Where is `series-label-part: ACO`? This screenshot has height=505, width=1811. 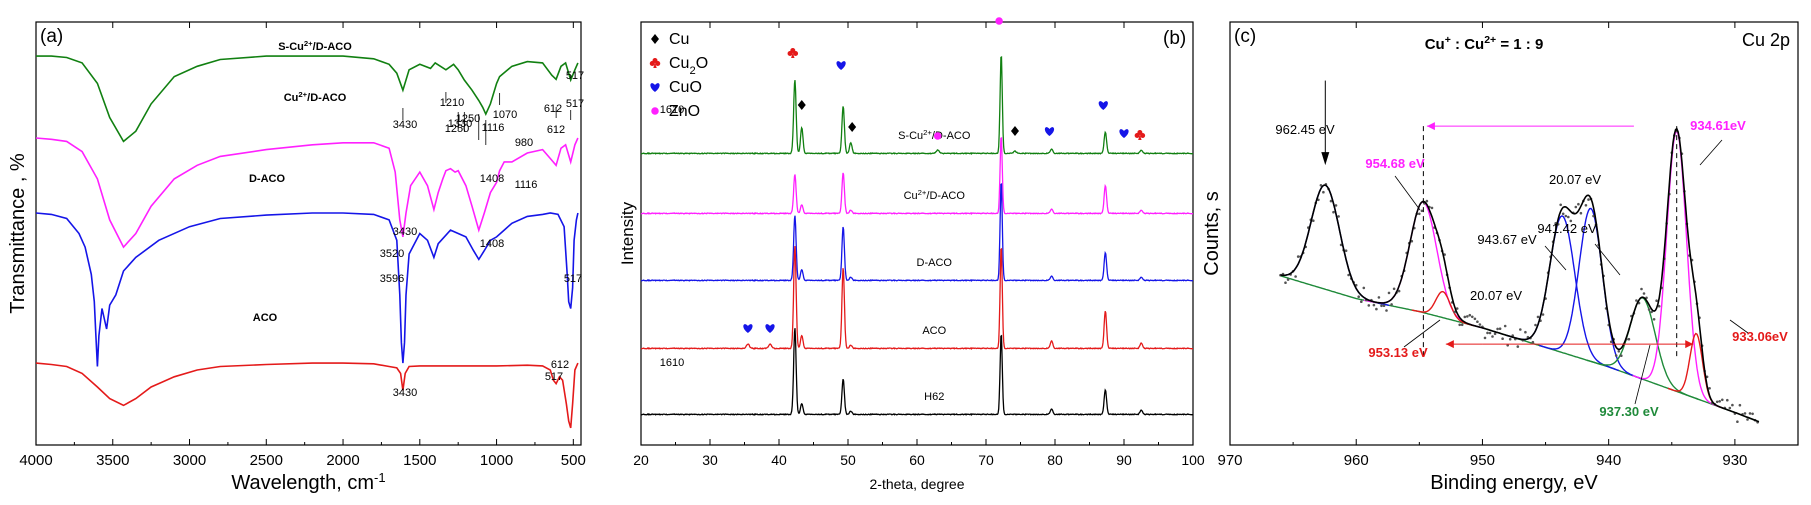 series-label-part: ACO is located at coordinates (934, 331).